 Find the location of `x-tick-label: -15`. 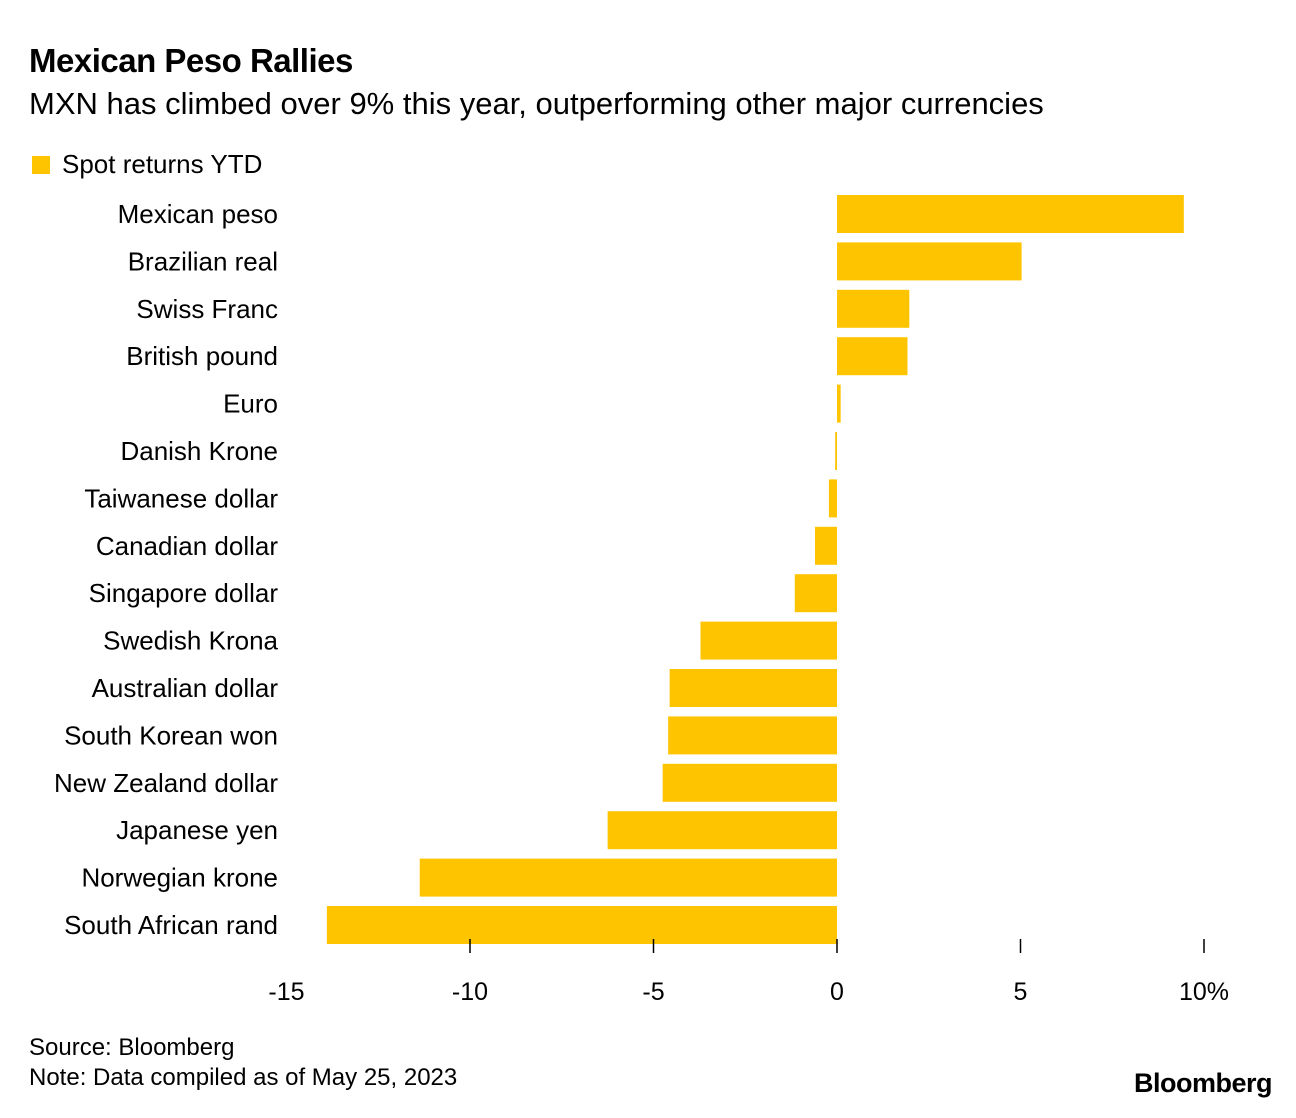

x-tick-label: -15 is located at coordinates (286, 992).